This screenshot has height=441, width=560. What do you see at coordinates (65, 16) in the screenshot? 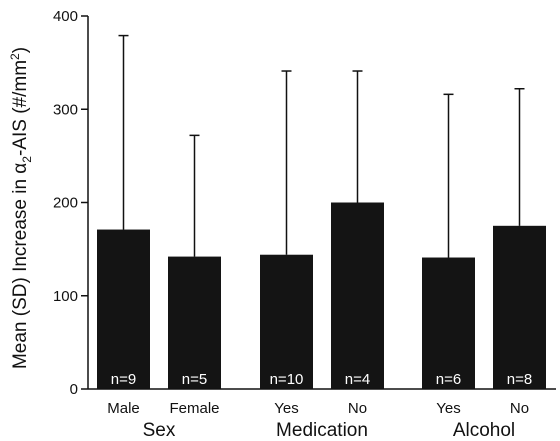
I see `y-tick-label: 400` at bounding box center [65, 16].